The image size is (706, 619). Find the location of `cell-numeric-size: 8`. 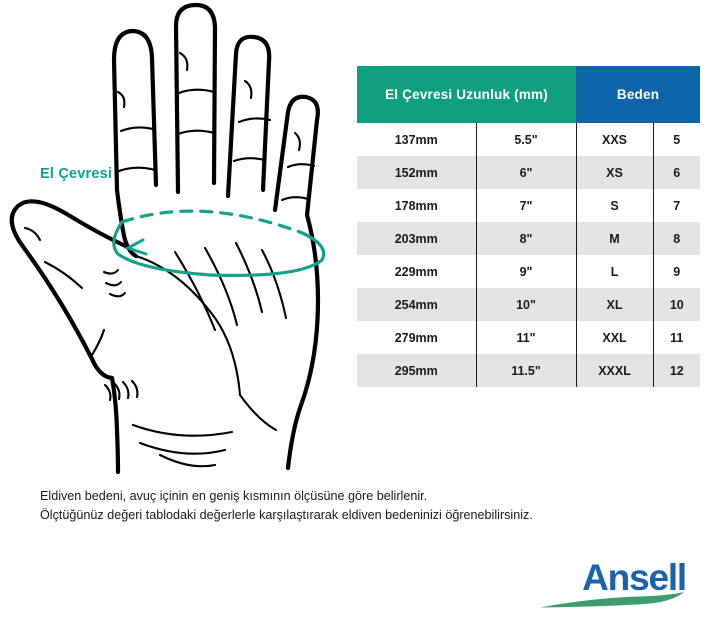

cell-numeric-size: 8 is located at coordinates (677, 238).